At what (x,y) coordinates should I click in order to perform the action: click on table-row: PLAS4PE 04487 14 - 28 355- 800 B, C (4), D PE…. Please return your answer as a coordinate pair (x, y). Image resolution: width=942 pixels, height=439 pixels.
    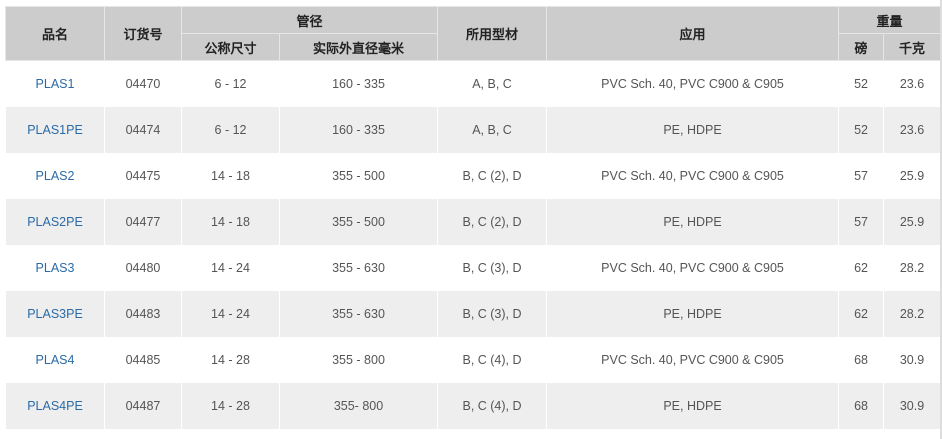
    Looking at the image, I should click on (473, 406).